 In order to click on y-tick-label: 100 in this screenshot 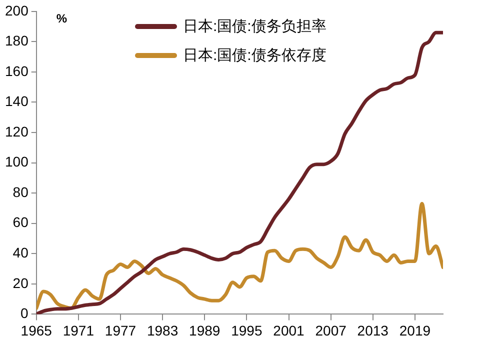, I will do `click(17, 162)`.